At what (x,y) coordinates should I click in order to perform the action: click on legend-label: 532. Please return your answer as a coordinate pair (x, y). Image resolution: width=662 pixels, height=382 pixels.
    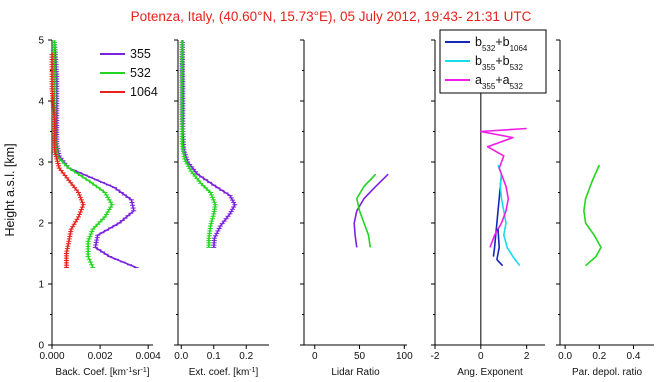
    Looking at the image, I should click on (140, 73).